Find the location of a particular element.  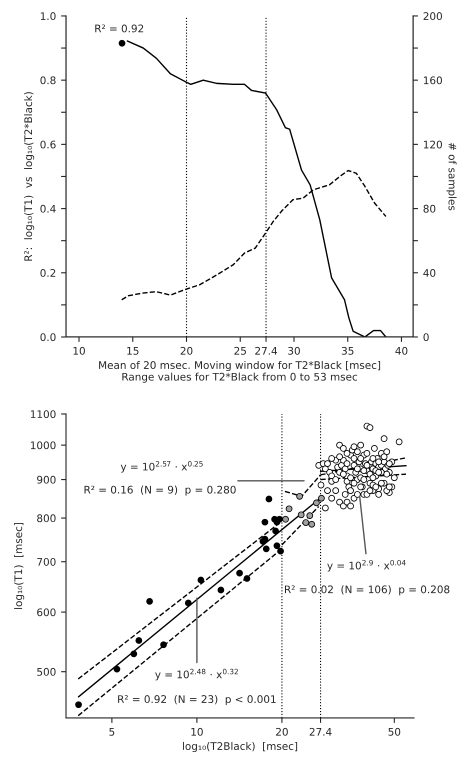

y2-tick-label: 160 is located at coordinates (433, 80).